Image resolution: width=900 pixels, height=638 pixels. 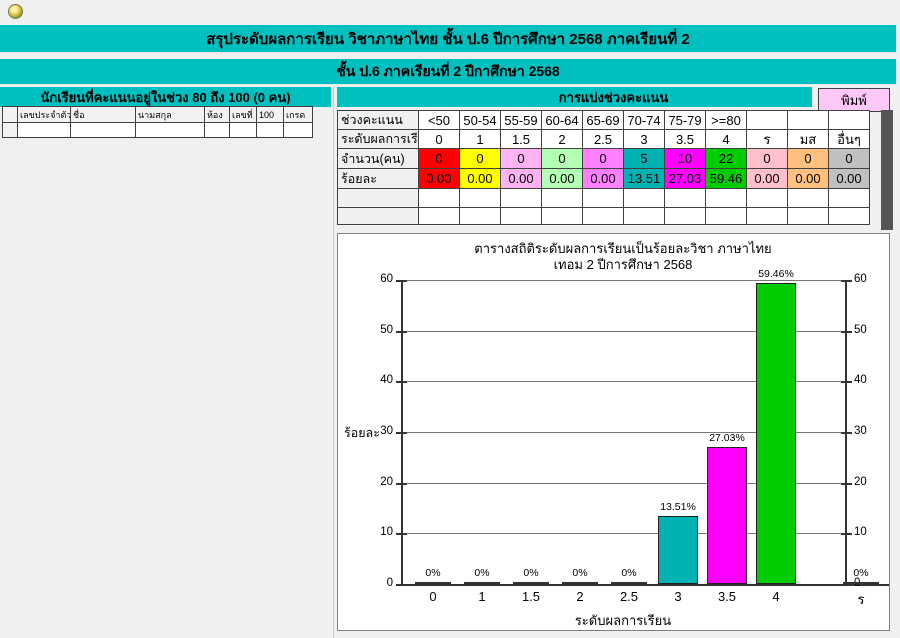 What do you see at coordinates (685, 158) in the screenshot?
I see `score-data-cell: 10` at bounding box center [685, 158].